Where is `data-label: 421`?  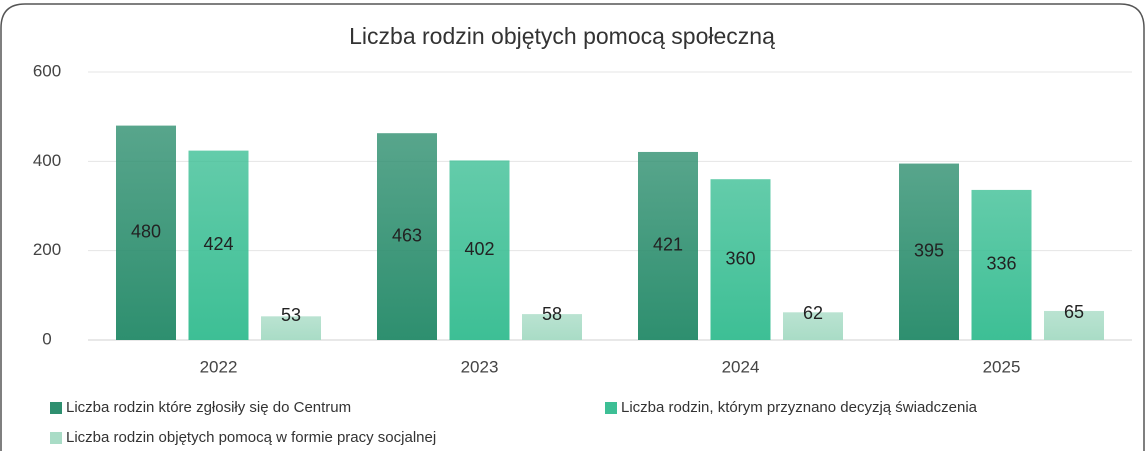 data-label: 421 is located at coordinates (668, 245).